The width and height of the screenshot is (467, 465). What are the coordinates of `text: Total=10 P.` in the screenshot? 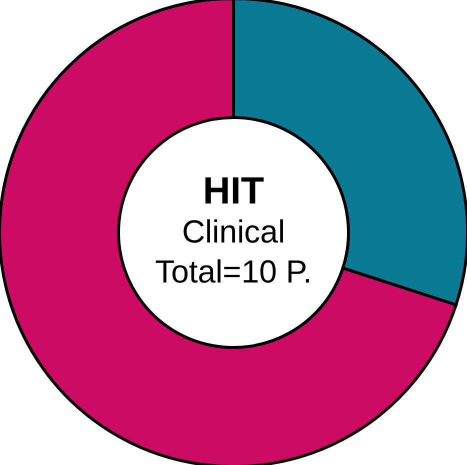 It's located at (233, 272).